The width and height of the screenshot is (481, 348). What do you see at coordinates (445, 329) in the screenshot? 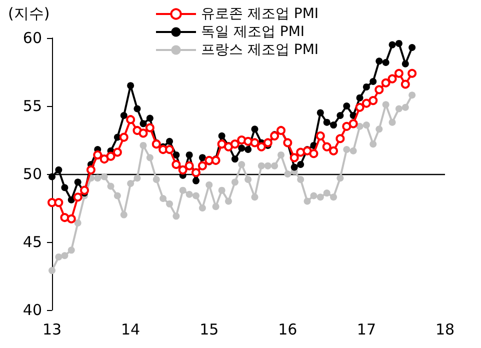
I see `x-tick-label: 18` at bounding box center [445, 329].